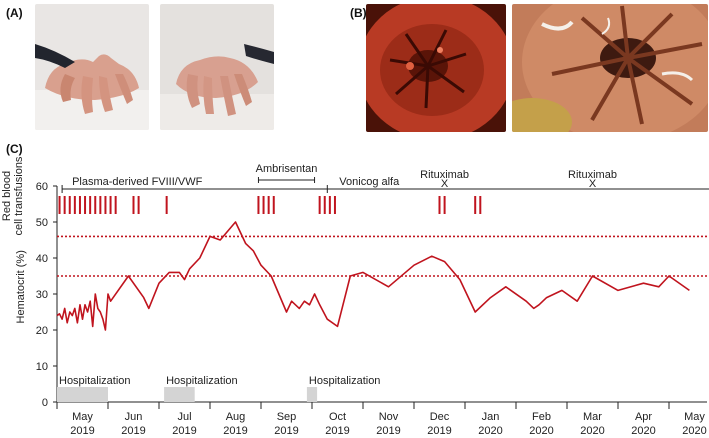  I want to click on treatment-label: Plasma-derived FVIII/VWF, so click(137, 182).